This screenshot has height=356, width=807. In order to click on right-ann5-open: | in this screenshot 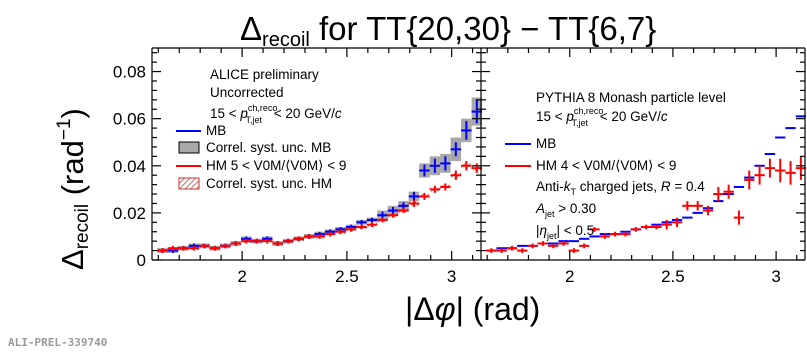, I will do `click(538, 230)`.